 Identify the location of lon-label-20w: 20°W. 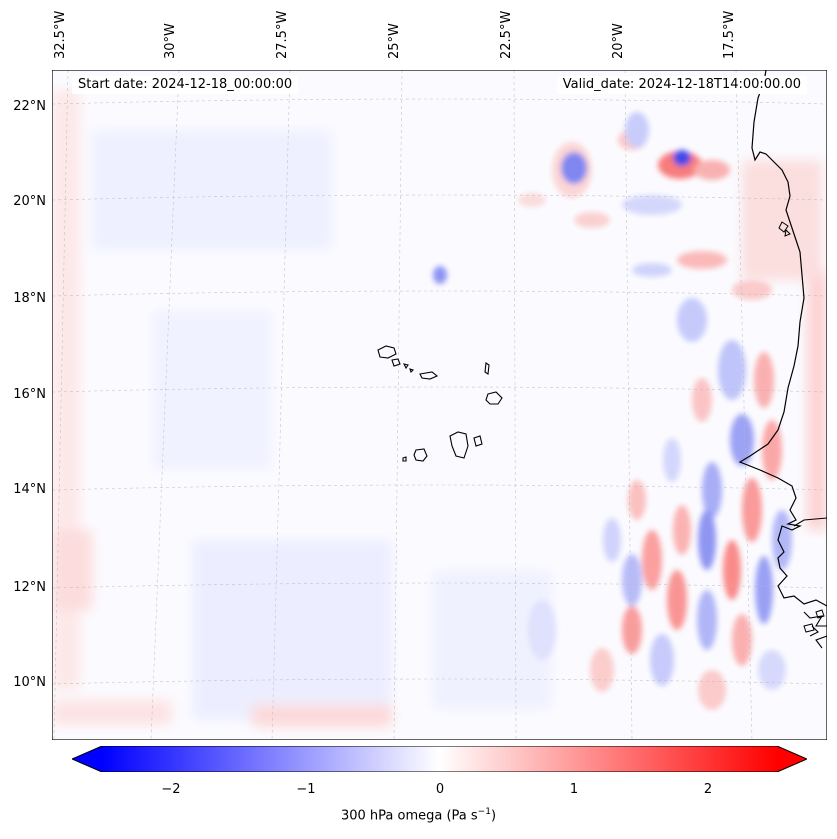
(618, 41).